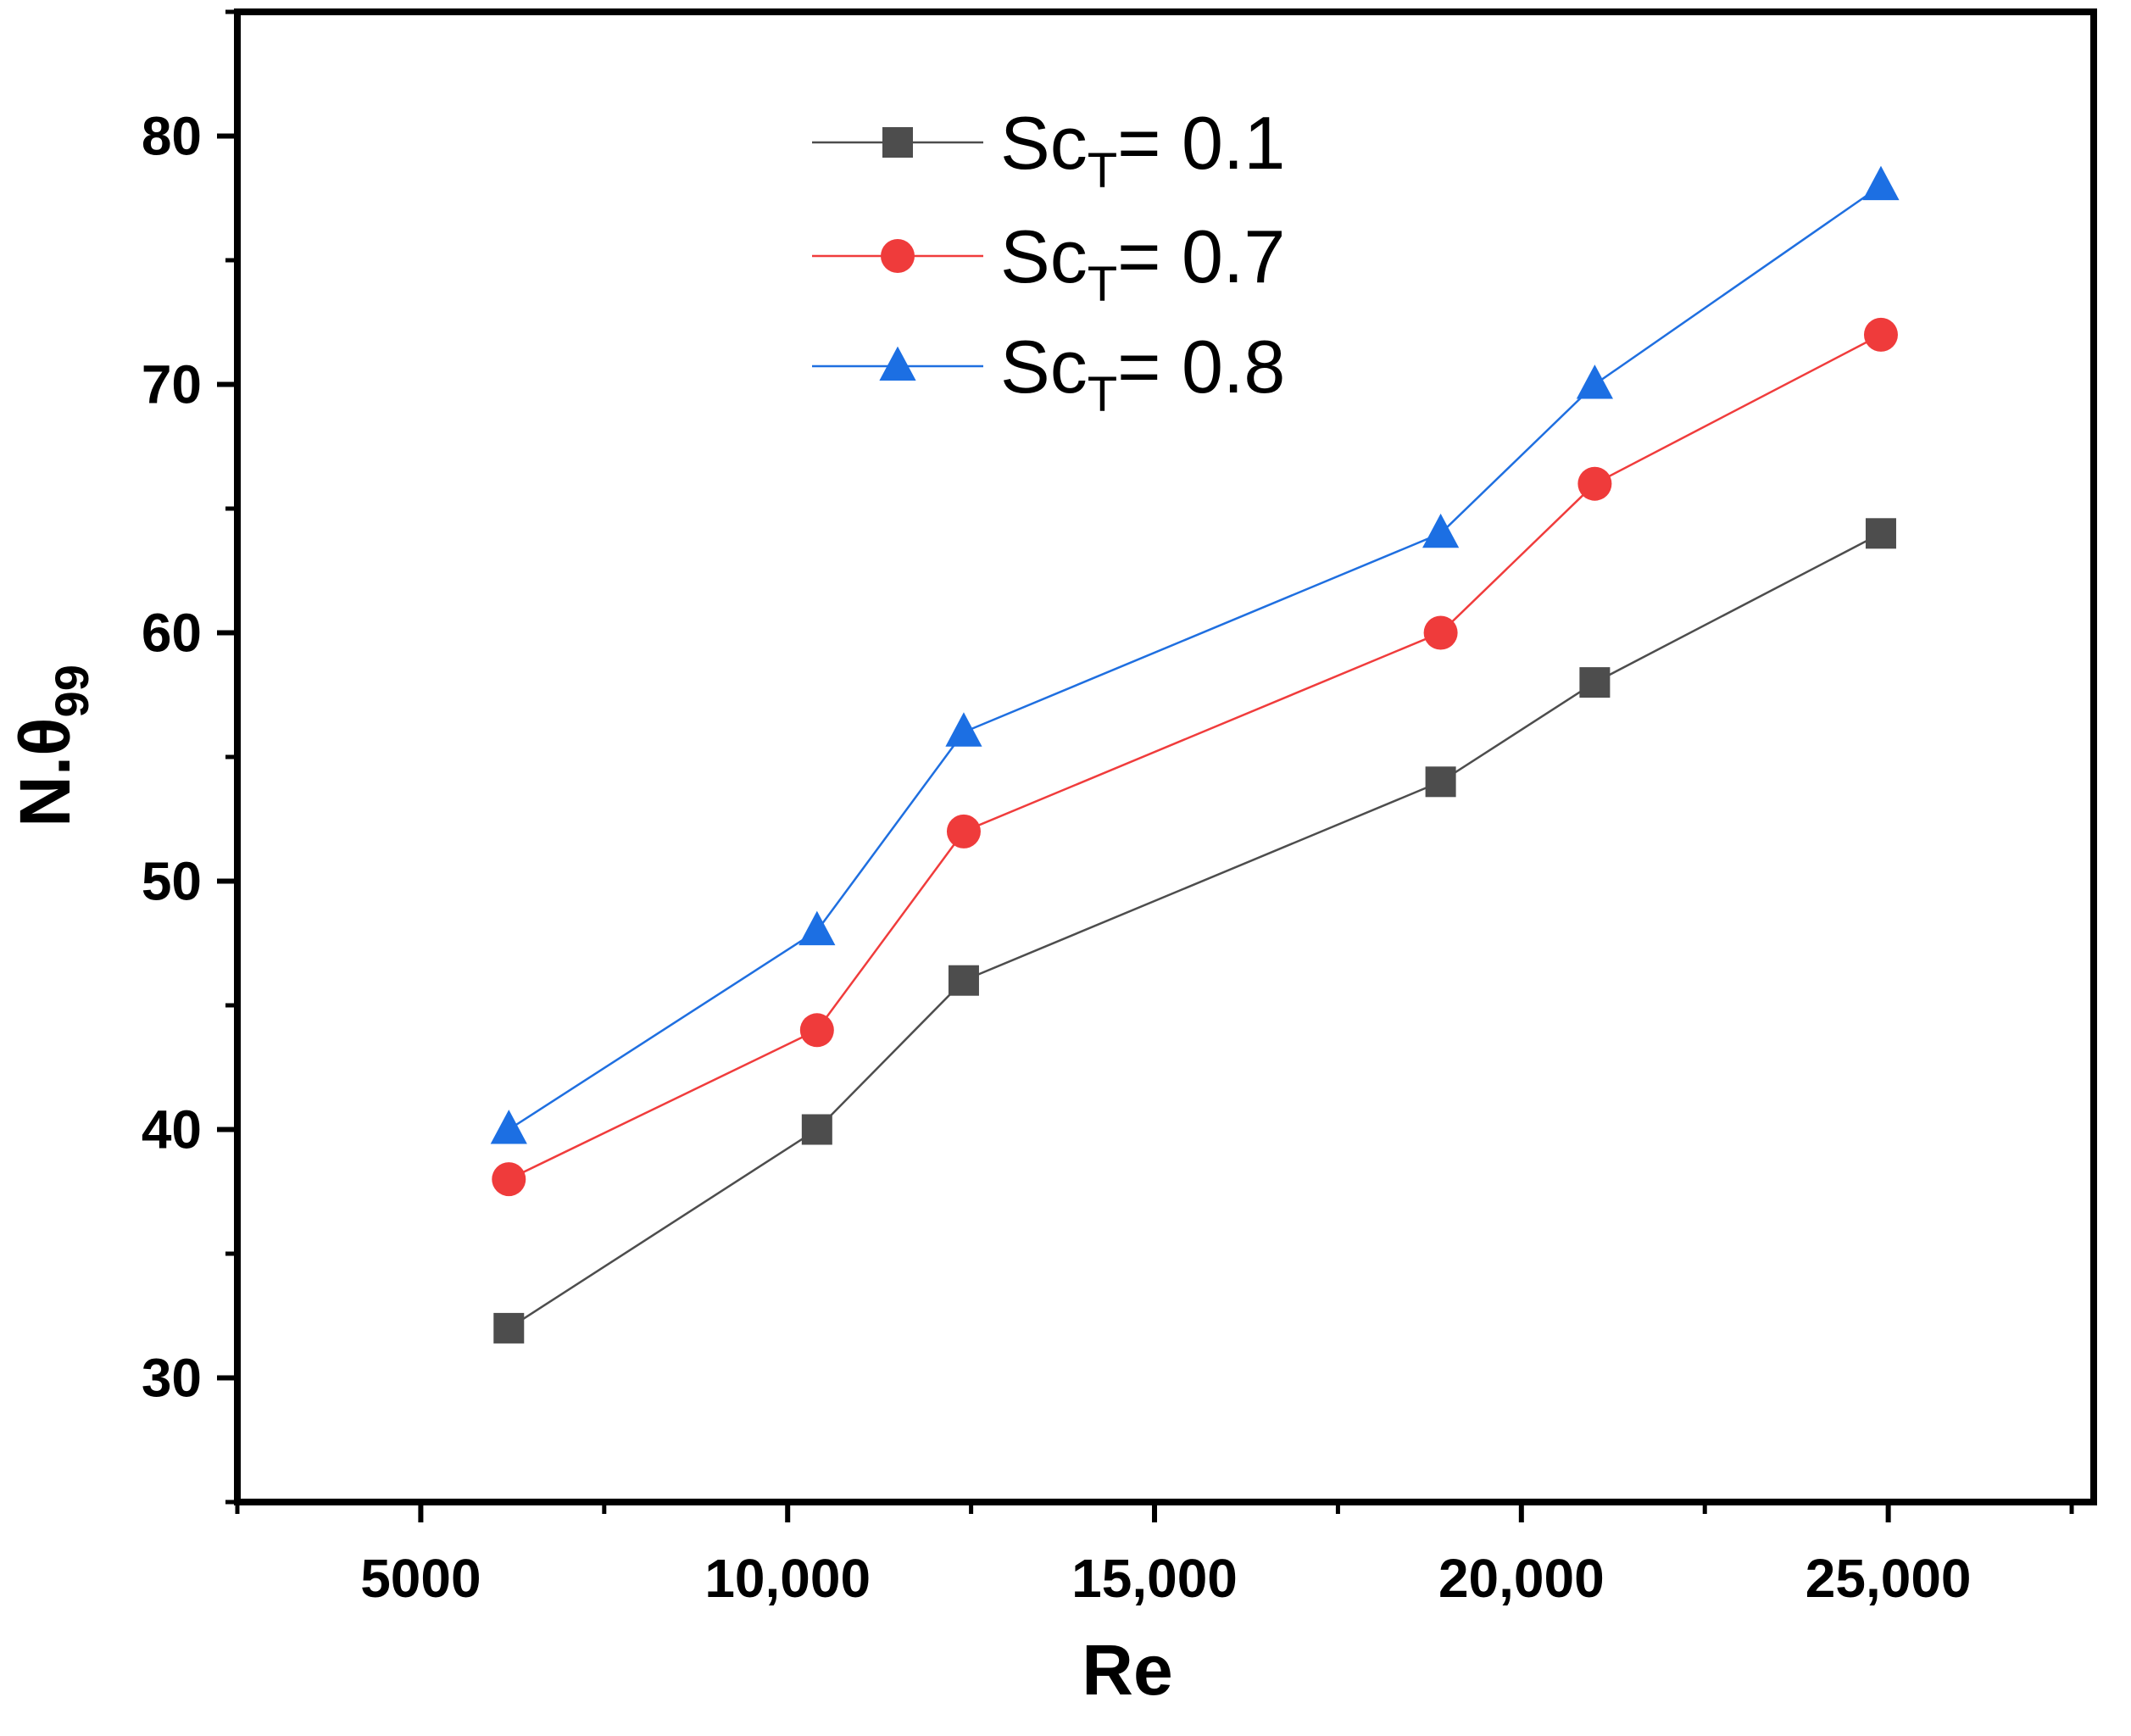 The image size is (2131, 1736). Describe the element at coordinates (172, 1129) in the screenshot. I see `y-tick-label-40: 40` at that location.